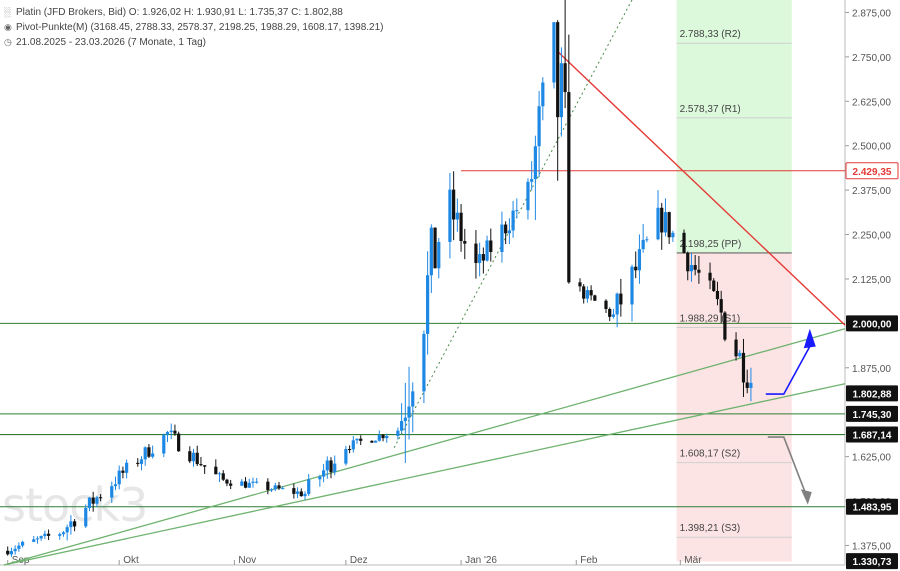 Image resolution: width=900 pixels, height=571 pixels. What do you see at coordinates (872, 415) in the screenshot?
I see `price-tag-label: 1.745,30` at bounding box center [872, 415].